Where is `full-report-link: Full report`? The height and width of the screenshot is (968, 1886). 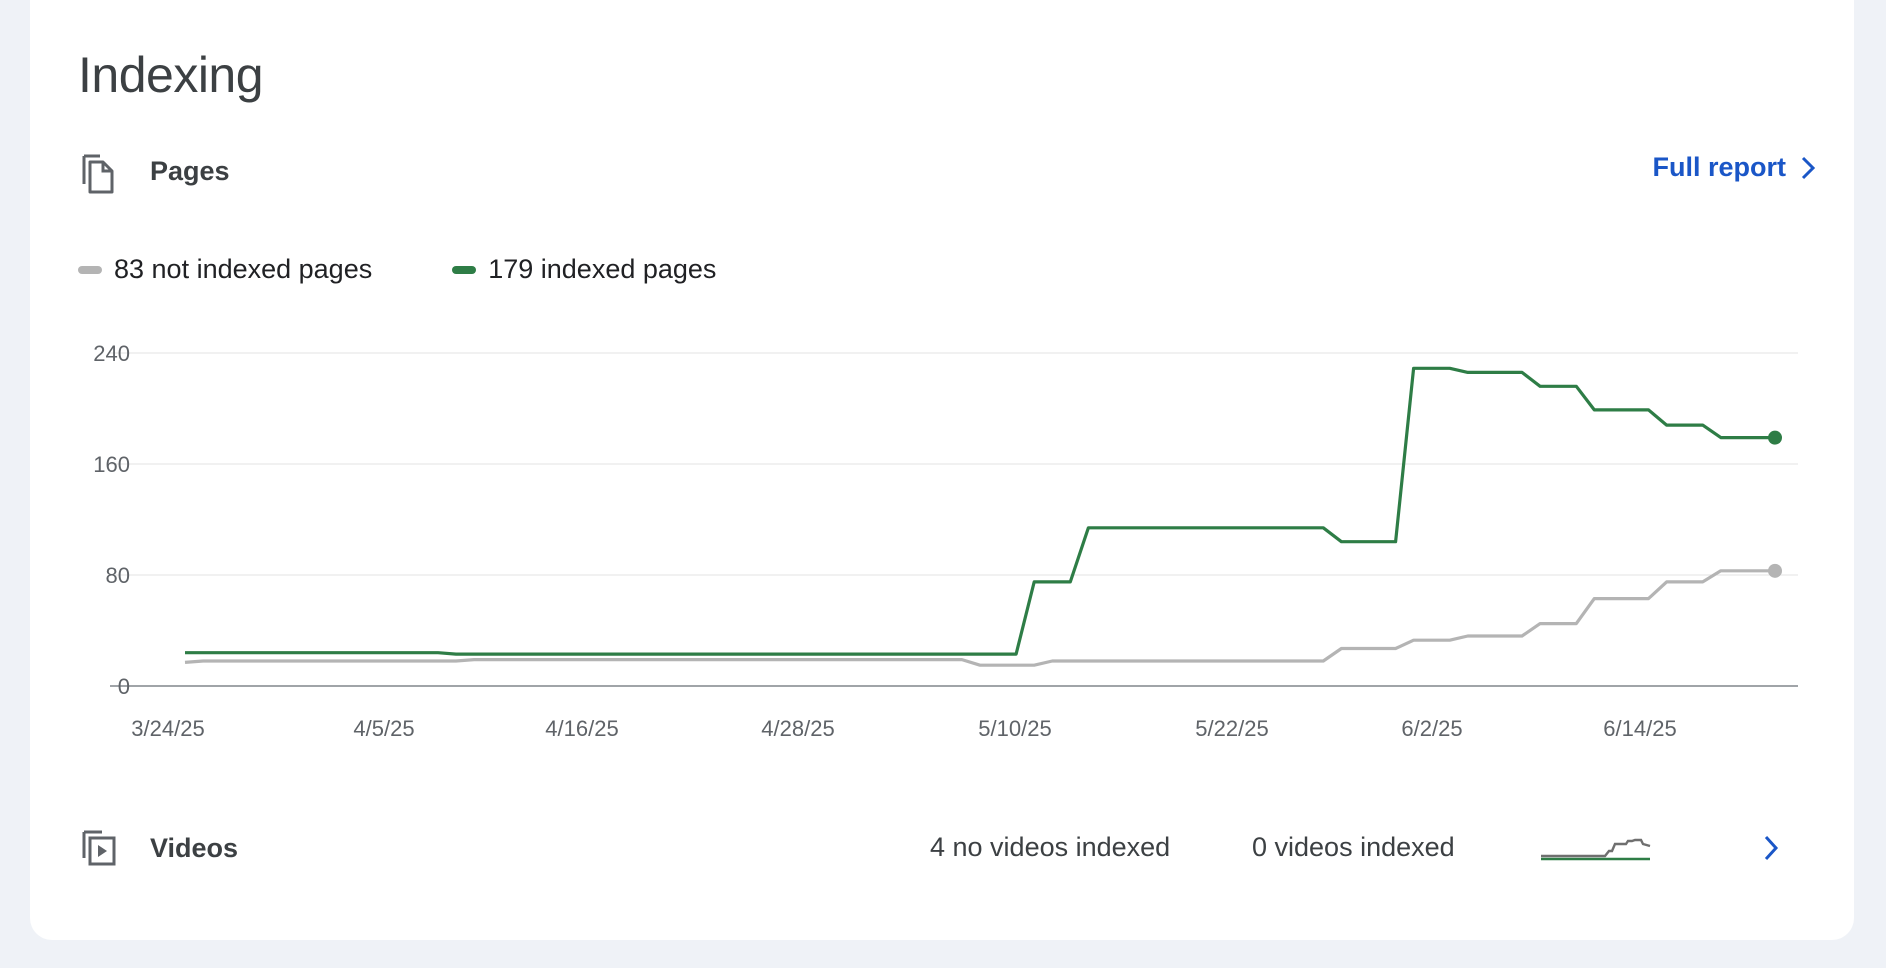
full-report-link: Full report is located at coordinates (1735, 167).